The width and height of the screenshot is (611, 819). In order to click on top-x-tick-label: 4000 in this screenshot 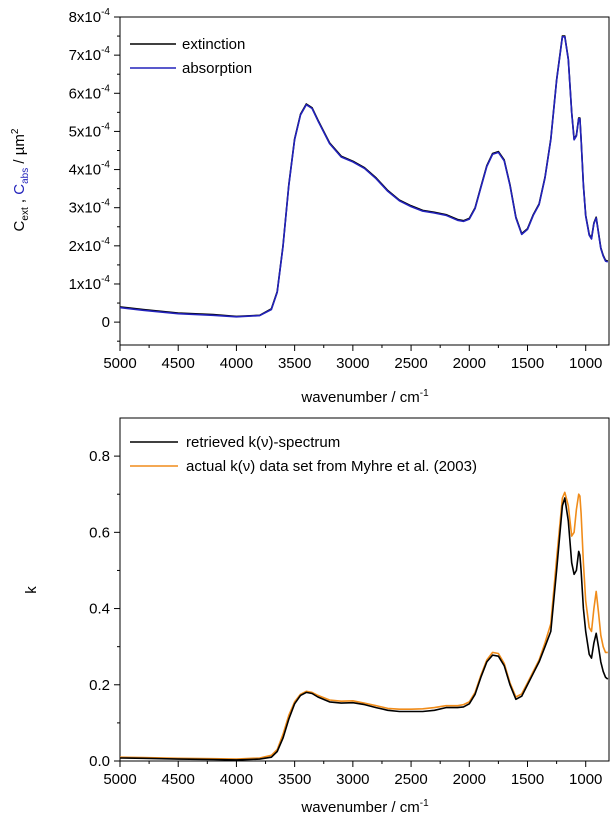, I will do `click(236, 363)`.